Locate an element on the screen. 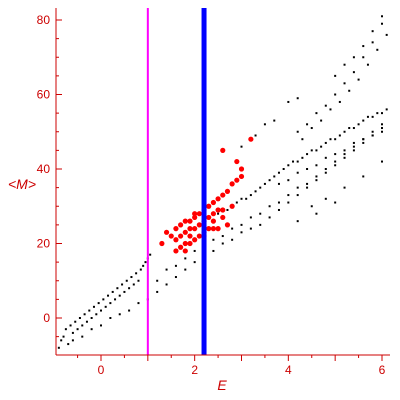  y-axis-ticks: 0 20 40 60 80 is located at coordinates (49, 175).